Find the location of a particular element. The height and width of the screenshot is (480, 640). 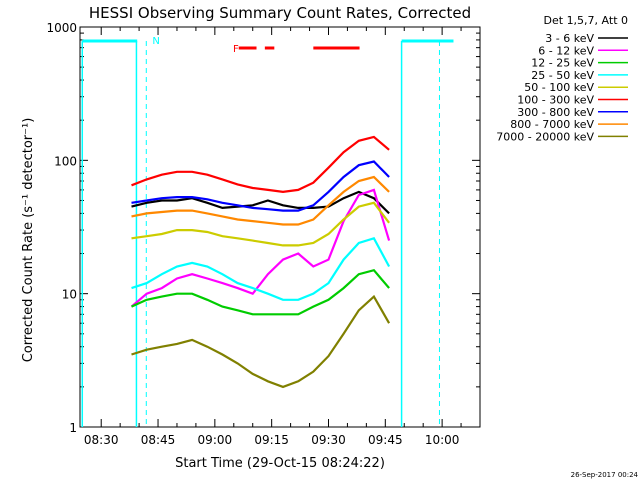

corner-timestamp: 26-Sep-2017 00:24 is located at coordinates (605, 475).